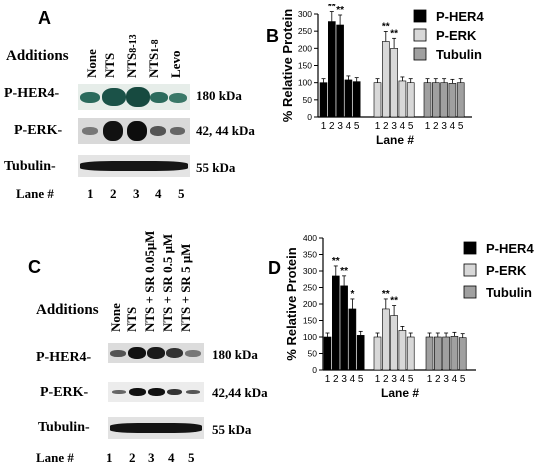 The width and height of the screenshot is (550, 471). What do you see at coordinates (314, 370) in the screenshot?
I see `y-tick-label: 0` at bounding box center [314, 370].